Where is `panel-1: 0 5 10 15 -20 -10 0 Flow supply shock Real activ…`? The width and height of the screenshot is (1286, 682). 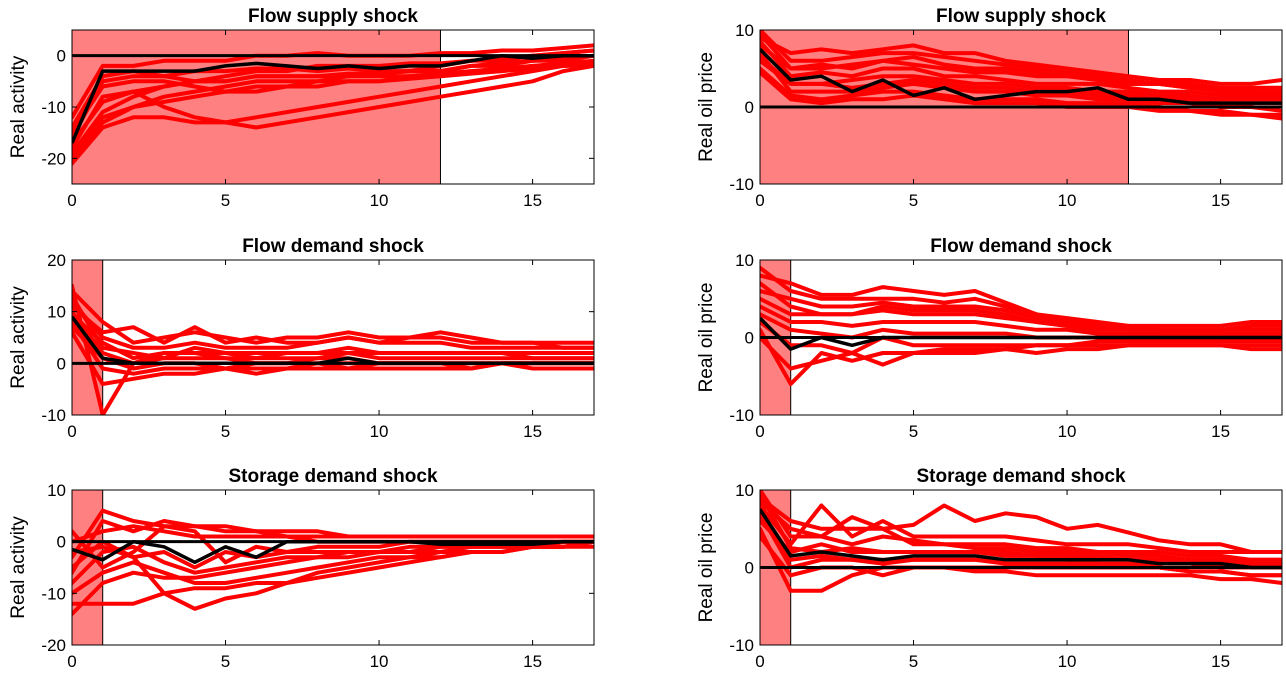
panel-1: 0 5 10 15 -20 -10 0 Flow supply shock Real activ… is located at coordinates (301, 108).